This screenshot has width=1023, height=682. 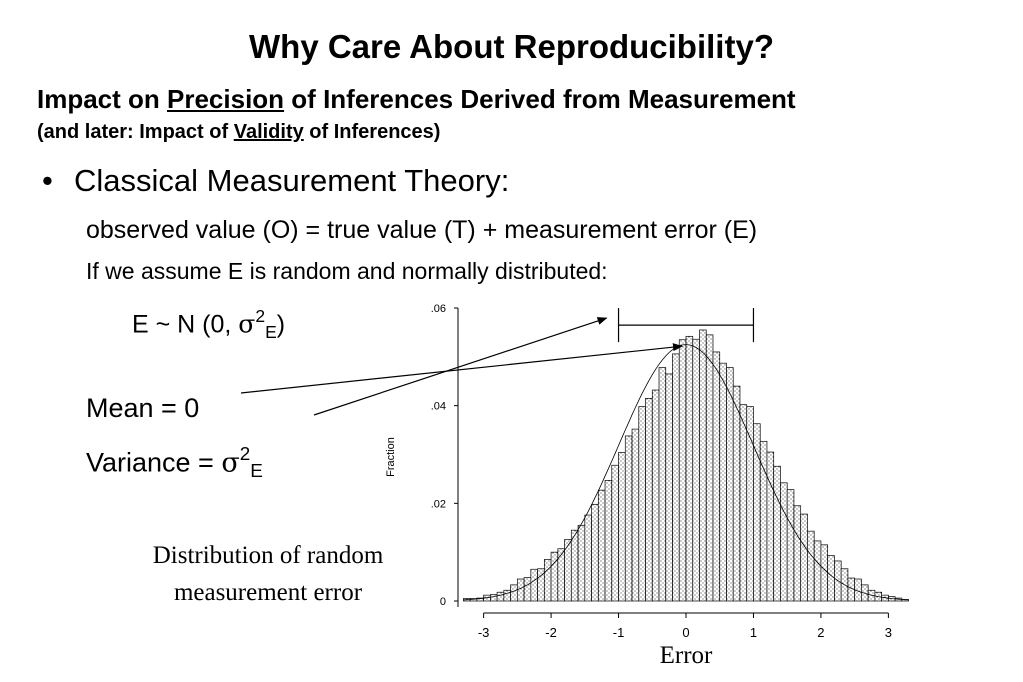 What do you see at coordinates (185, 324) in the screenshot?
I see `dist-prefix: E ~ N (0,` at bounding box center [185, 324].